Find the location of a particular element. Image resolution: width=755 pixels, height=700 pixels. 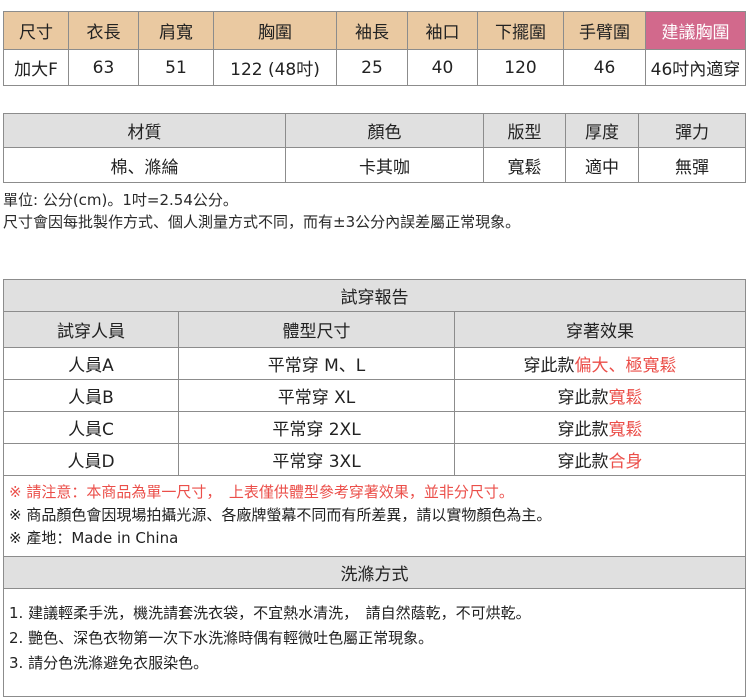

fitting-report-title: 試穿報告 is located at coordinates (374, 295).